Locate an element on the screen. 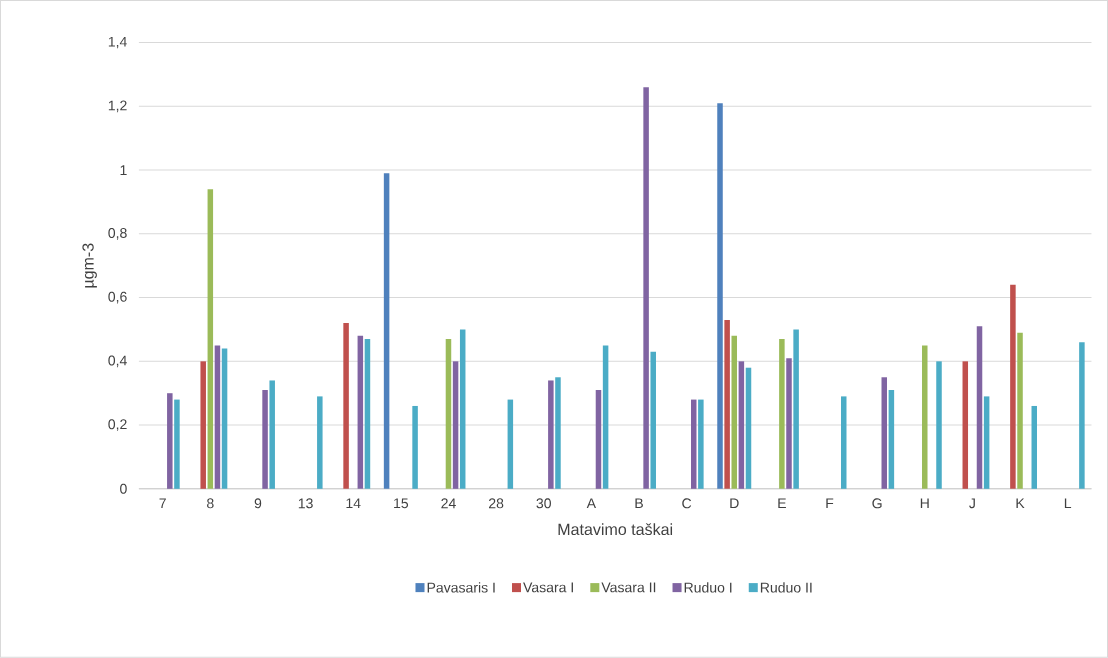 This screenshot has width=1108, height=658. x-tick-label: 9 is located at coordinates (258, 503).